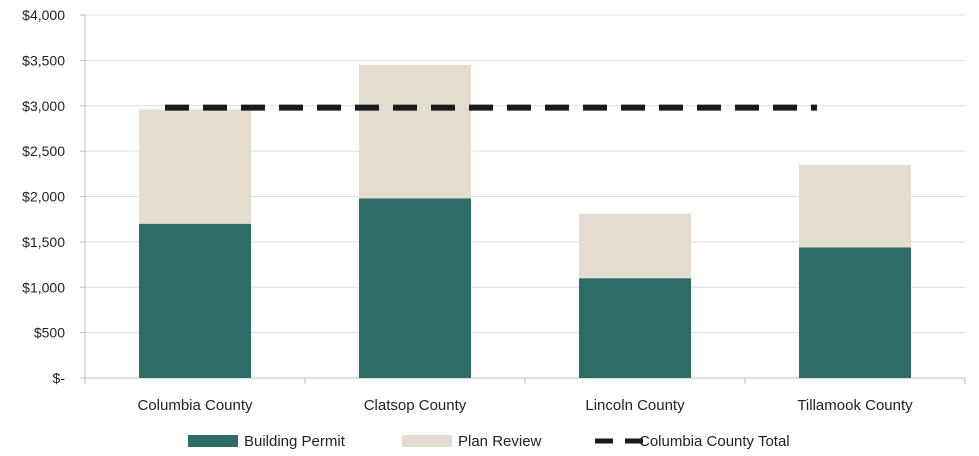  I want to click on bar-plan-review-tillamook-county, so click(855, 206).